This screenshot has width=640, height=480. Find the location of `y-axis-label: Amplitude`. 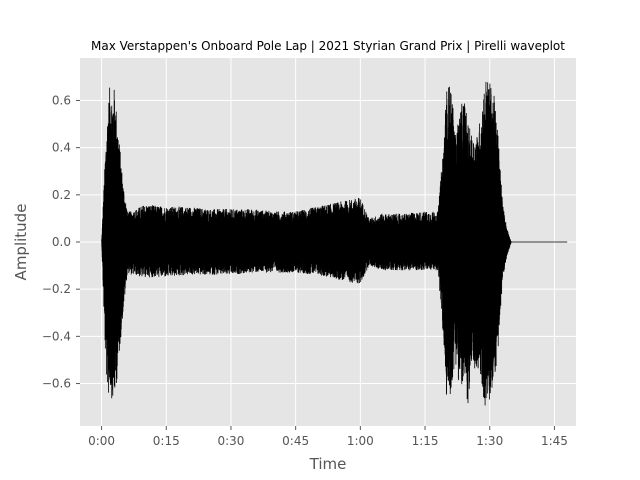

y-axis-label: Amplitude is located at coordinates (21, 242).